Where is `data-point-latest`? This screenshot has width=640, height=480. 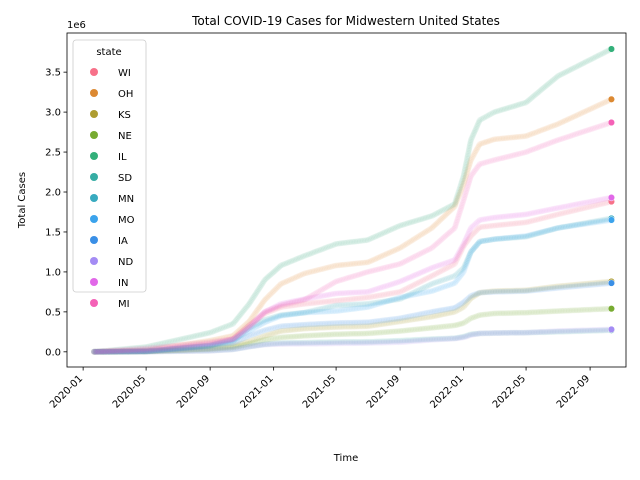
data-point-latest is located at coordinates (611, 283).